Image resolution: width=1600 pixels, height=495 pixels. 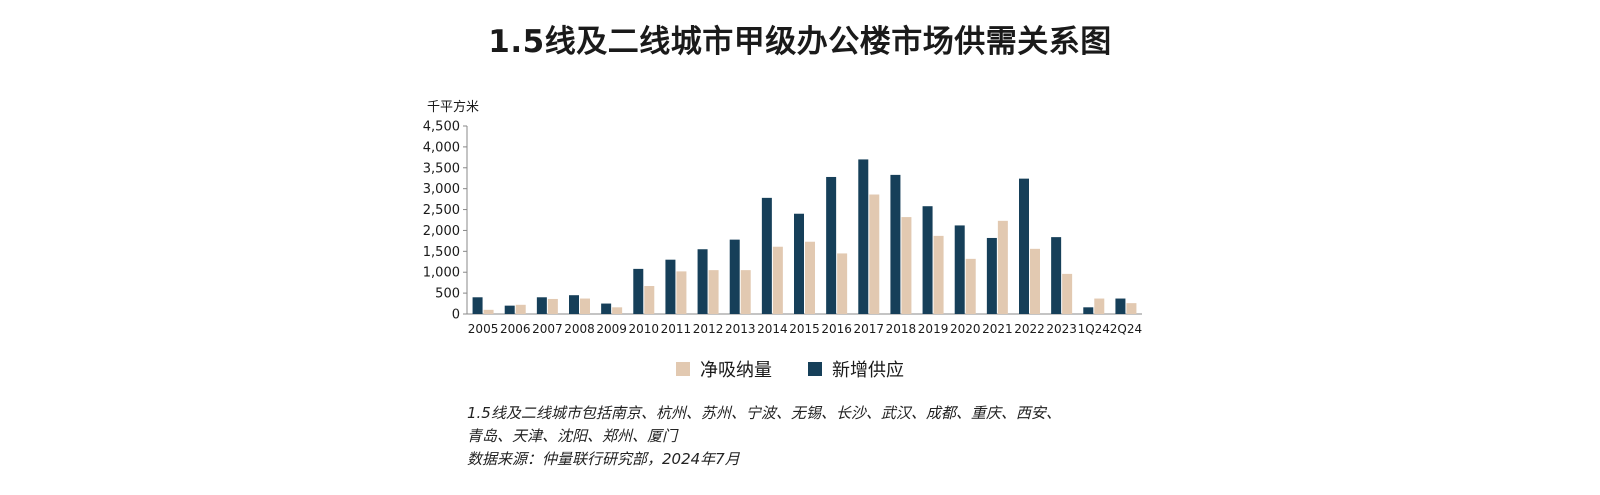 What do you see at coordinates (441, 147) in the screenshot?
I see `y-tick-label: 4,000` at bounding box center [441, 147].